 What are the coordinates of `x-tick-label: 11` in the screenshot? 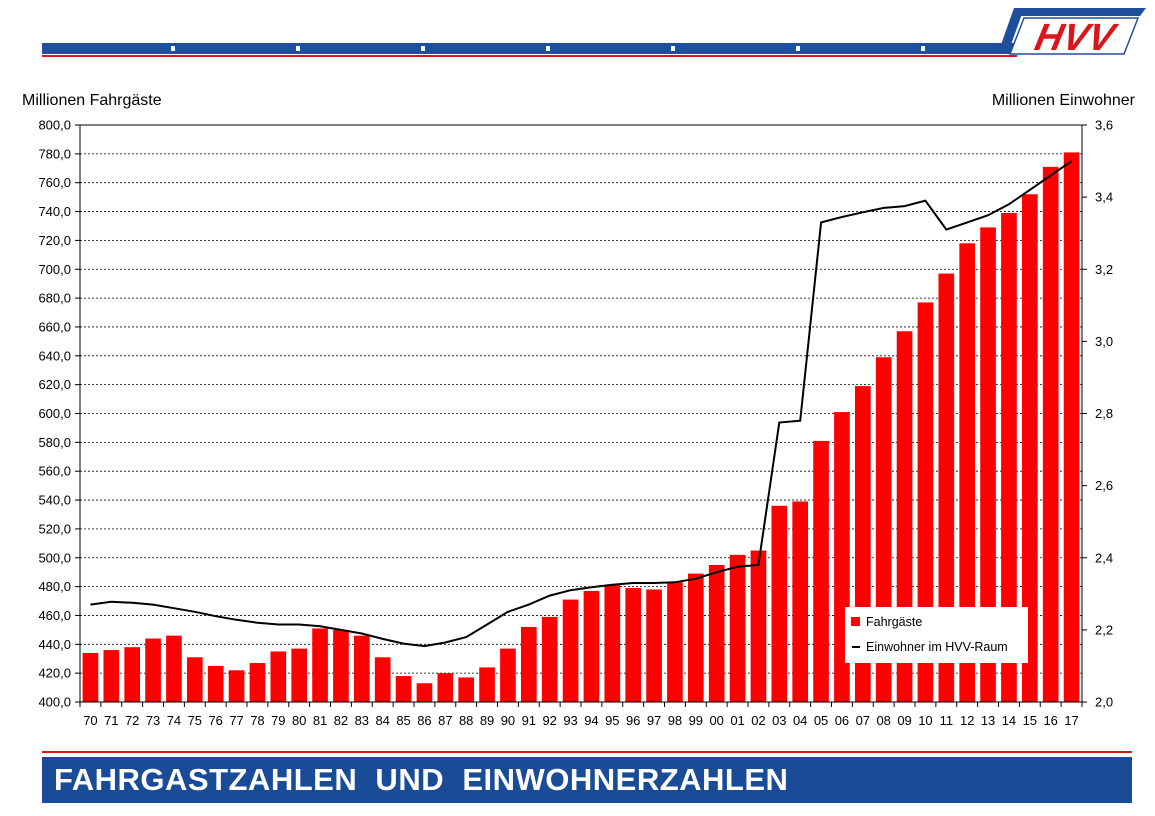 It's located at (947, 720).